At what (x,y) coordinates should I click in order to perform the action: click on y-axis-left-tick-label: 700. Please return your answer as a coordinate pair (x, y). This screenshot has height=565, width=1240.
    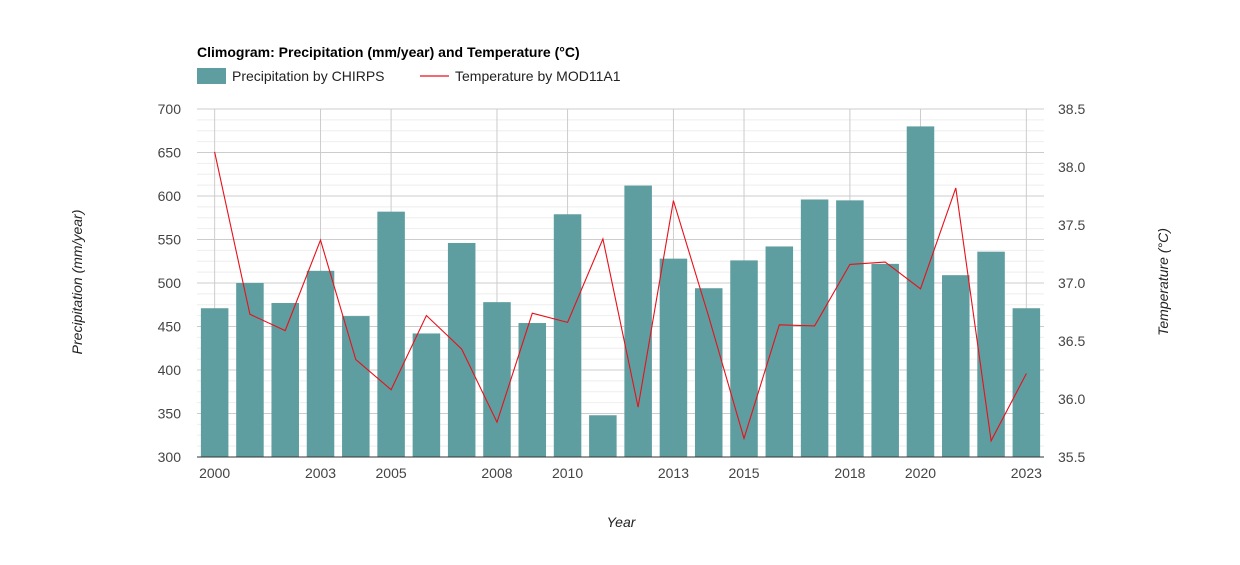
    Looking at the image, I should click on (170, 109).